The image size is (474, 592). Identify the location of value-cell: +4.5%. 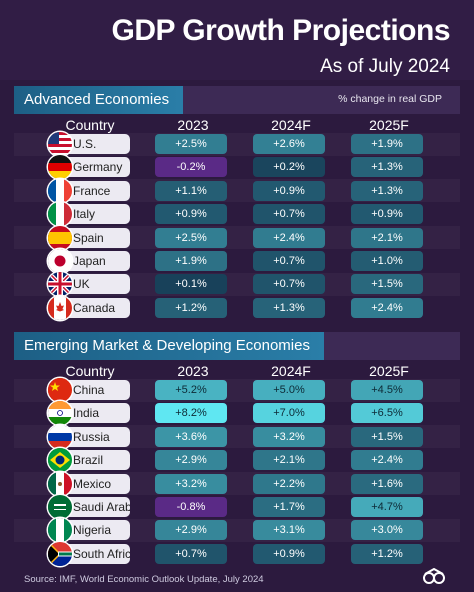
(387, 390).